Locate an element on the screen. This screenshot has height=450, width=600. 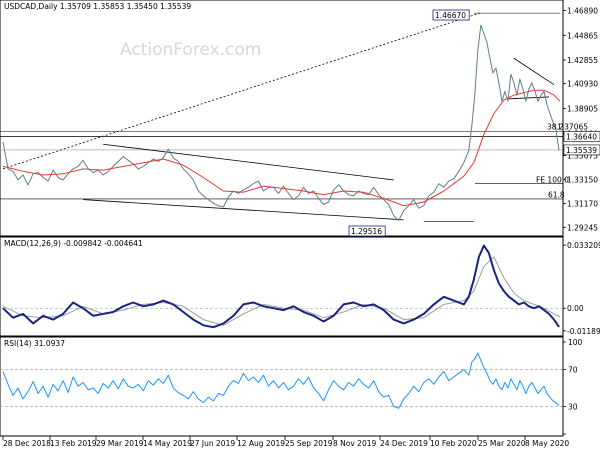
time-tick-label: 27 Jun 2019 is located at coordinates (212, 443).